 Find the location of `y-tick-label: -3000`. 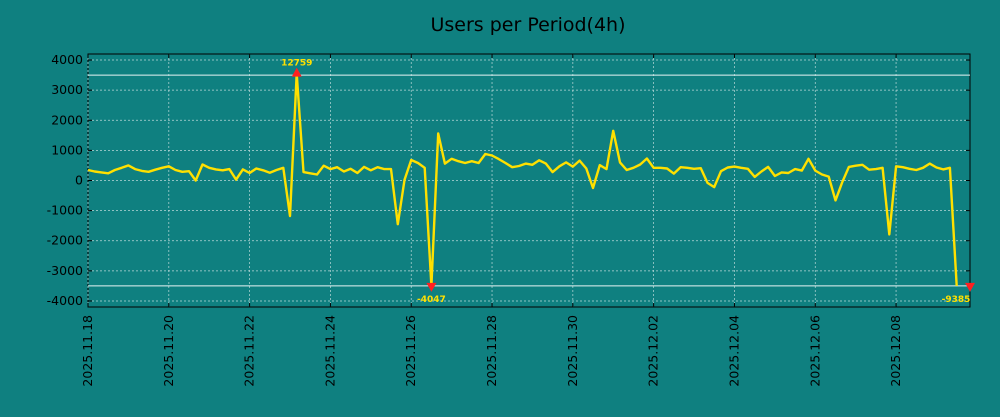

y-tick-label: -3000 is located at coordinates (65, 270).